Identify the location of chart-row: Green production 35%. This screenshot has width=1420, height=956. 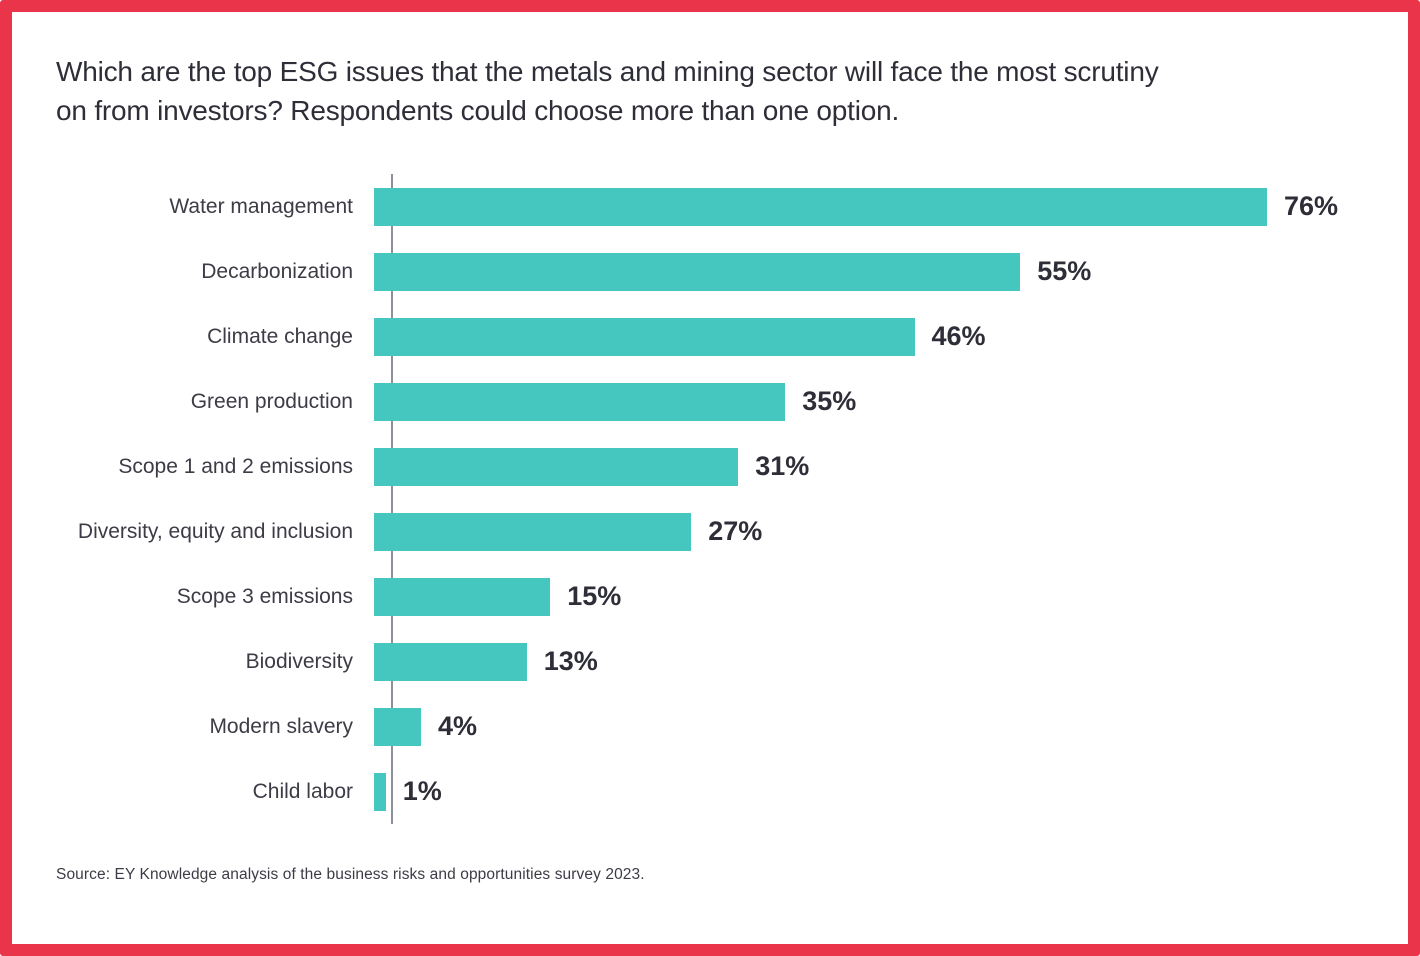
(710, 401).